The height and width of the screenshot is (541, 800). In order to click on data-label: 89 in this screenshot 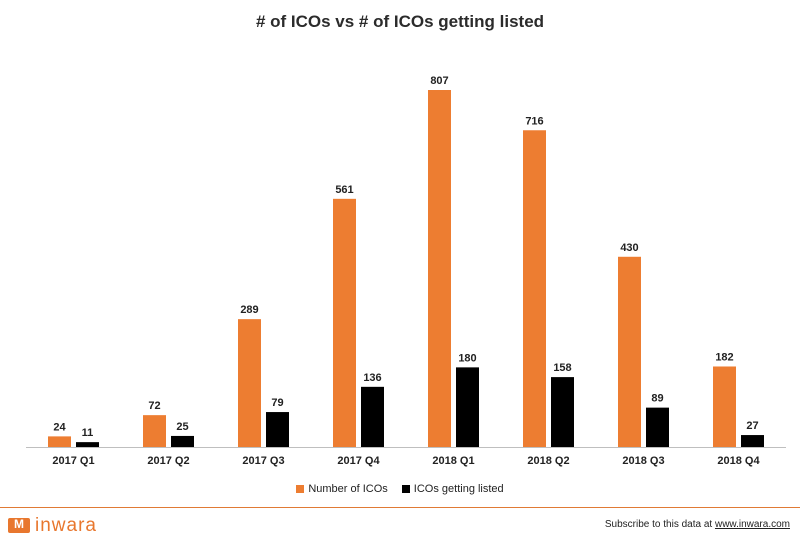, I will do `click(657, 399)`.